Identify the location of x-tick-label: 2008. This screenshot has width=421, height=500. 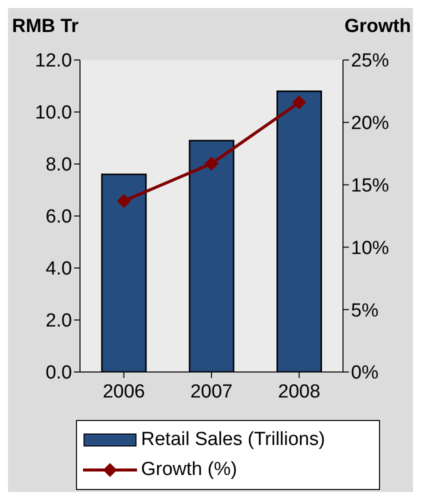
(299, 391).